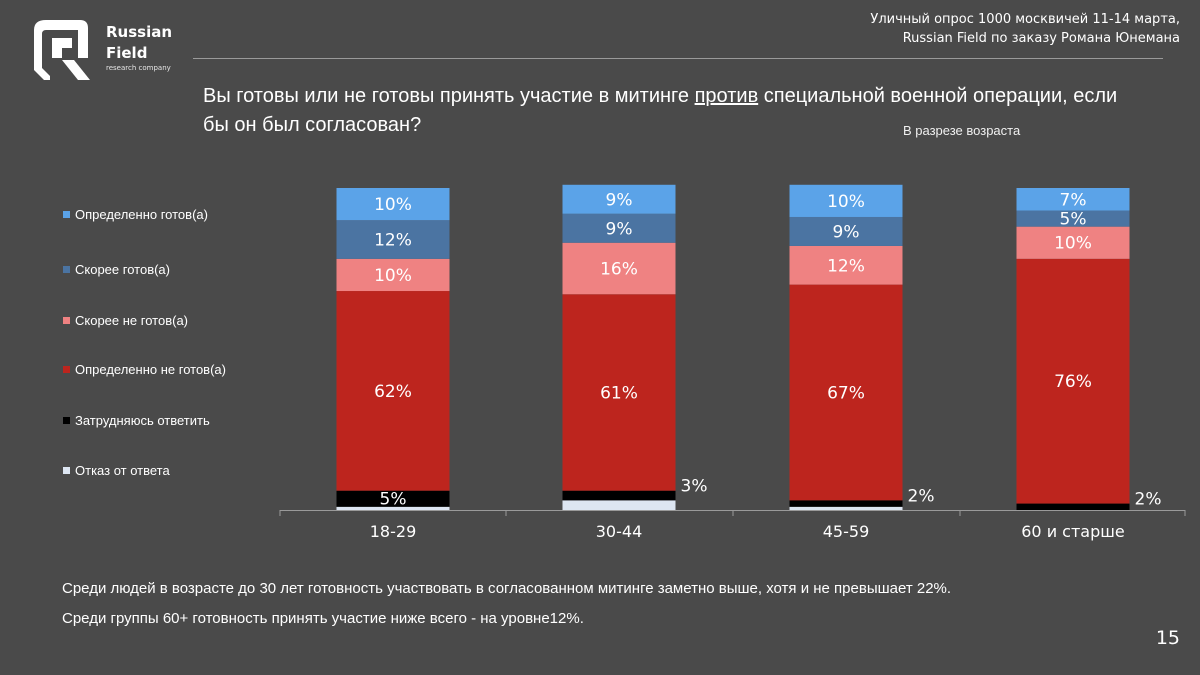 This screenshot has width=1200, height=675. What do you see at coordinates (1073, 506) in the screenshot?
I see `bar-segment-60-и-старше-затрудняюсь-ответить` at bounding box center [1073, 506].